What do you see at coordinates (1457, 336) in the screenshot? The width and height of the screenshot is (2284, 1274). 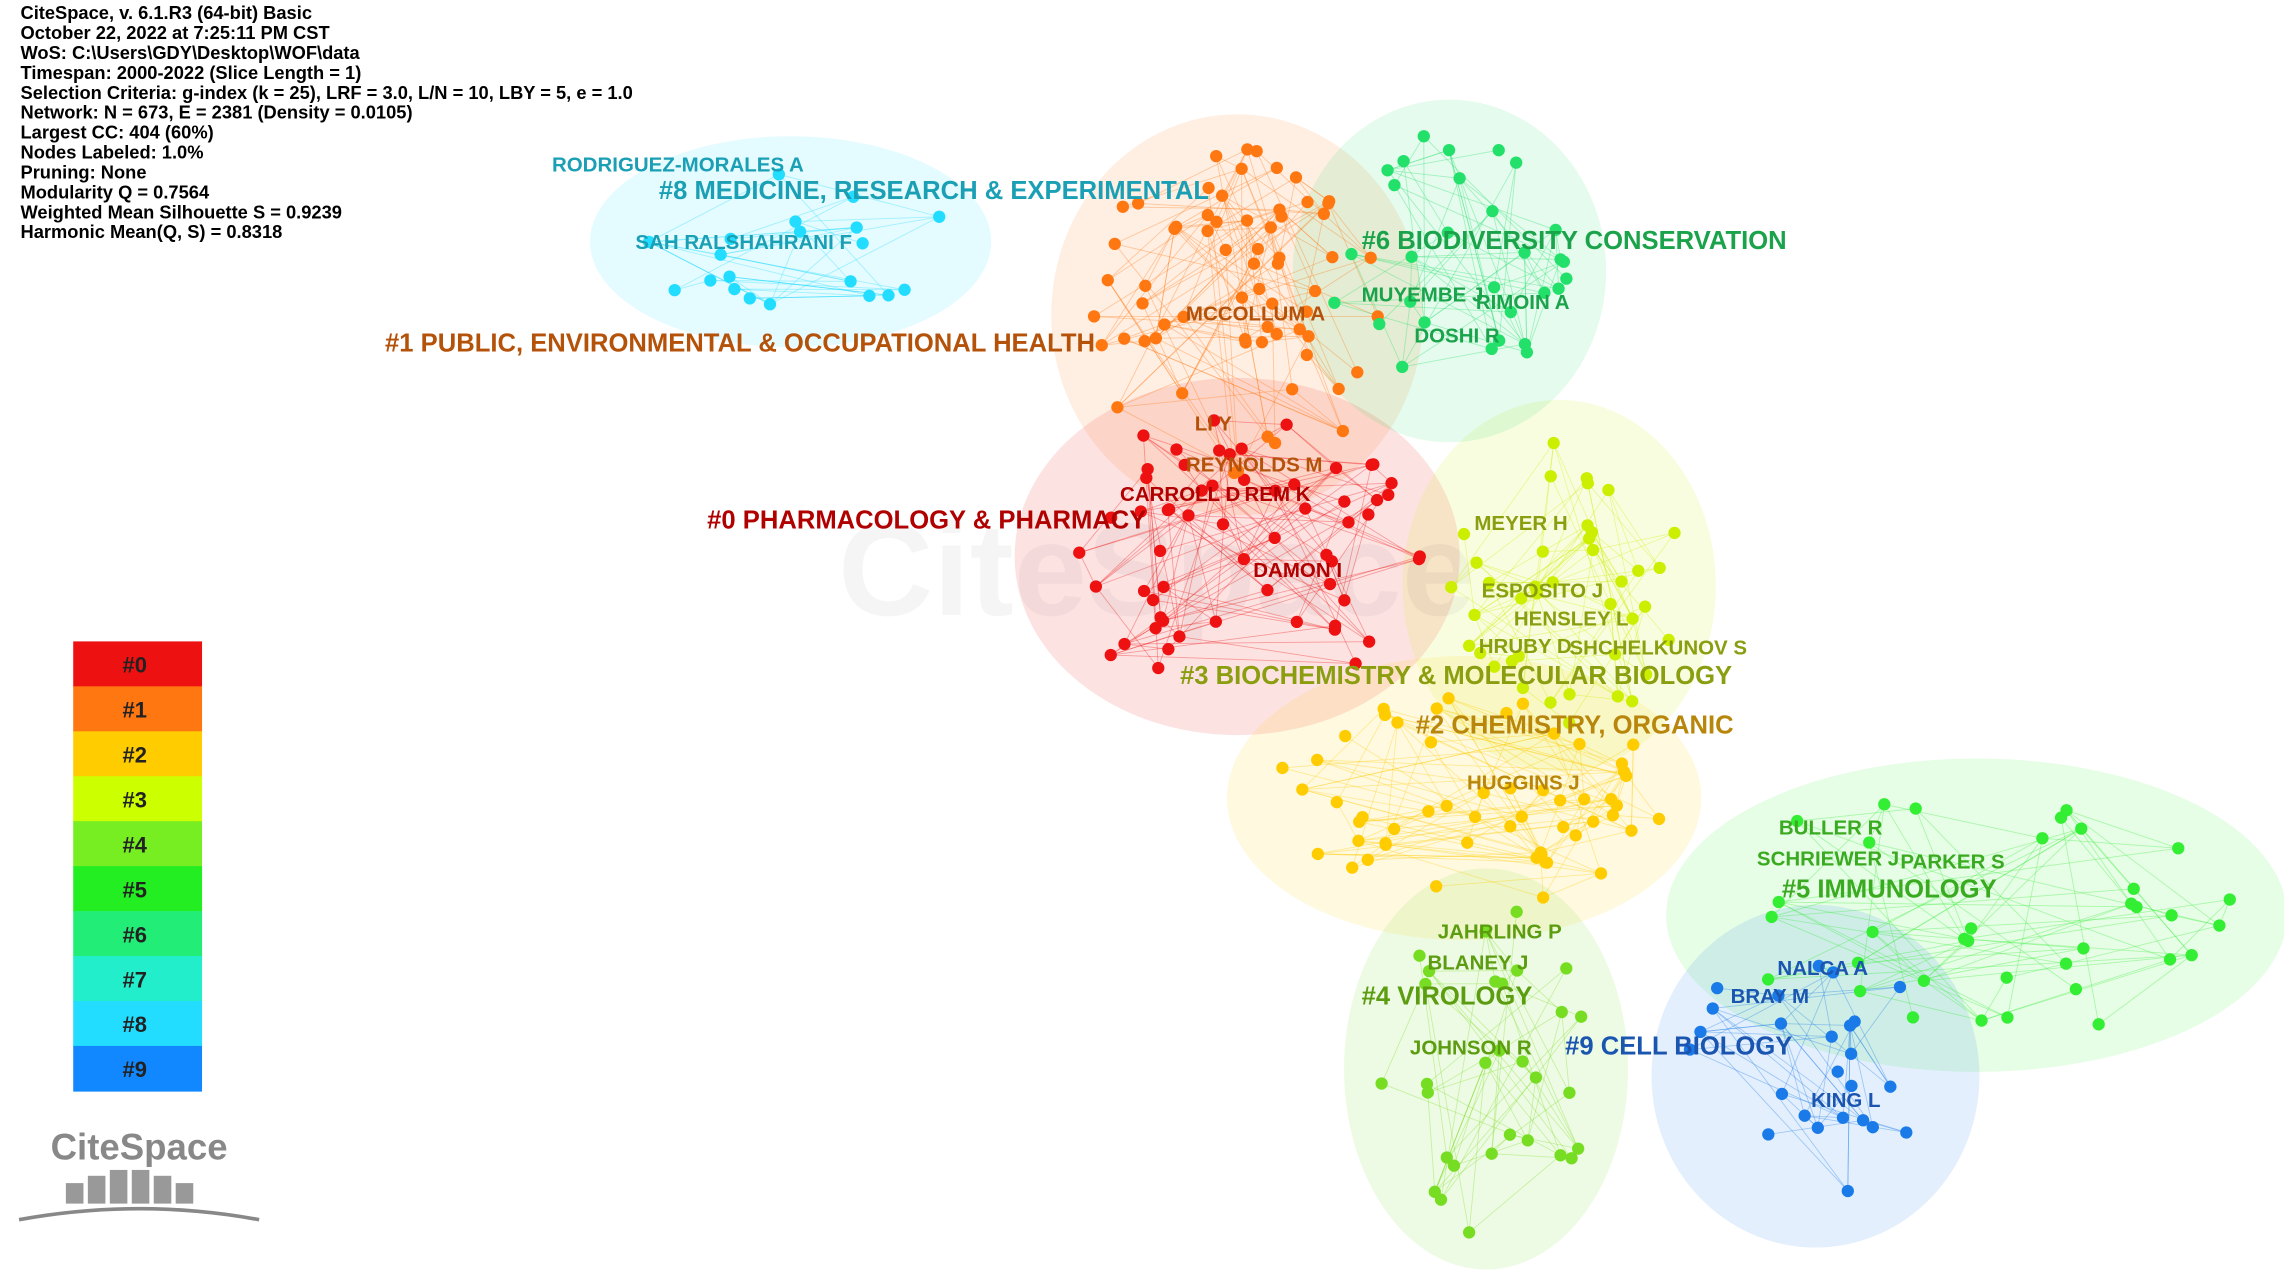 I see `author-label: DOSHI R` at bounding box center [1457, 336].